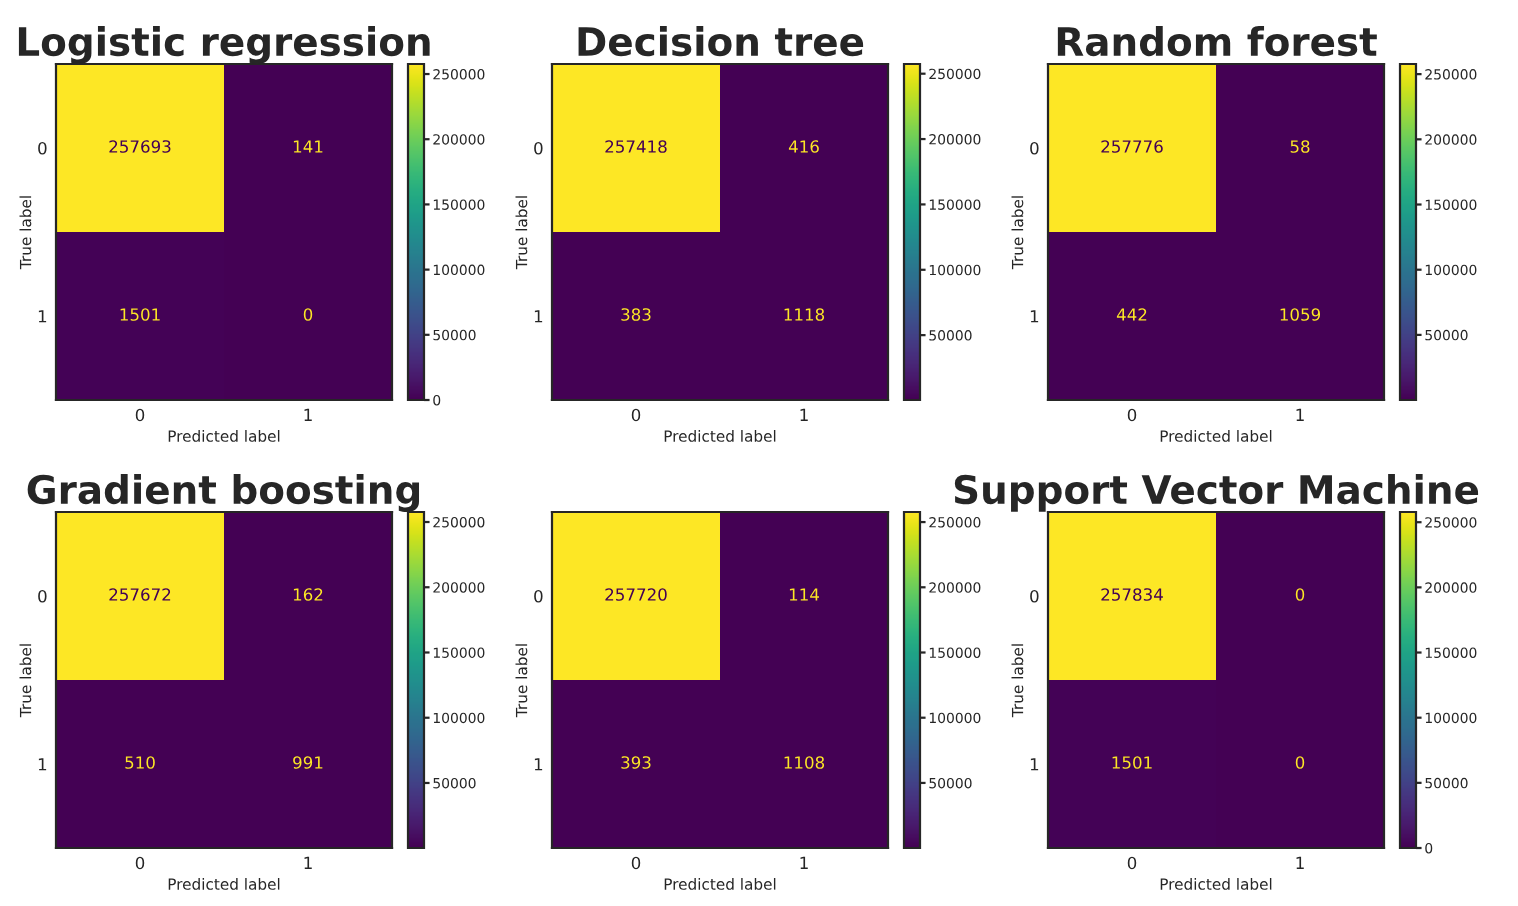 This screenshot has width=1518, height=906. I want to click on data-label: 257834, so click(1132, 594).